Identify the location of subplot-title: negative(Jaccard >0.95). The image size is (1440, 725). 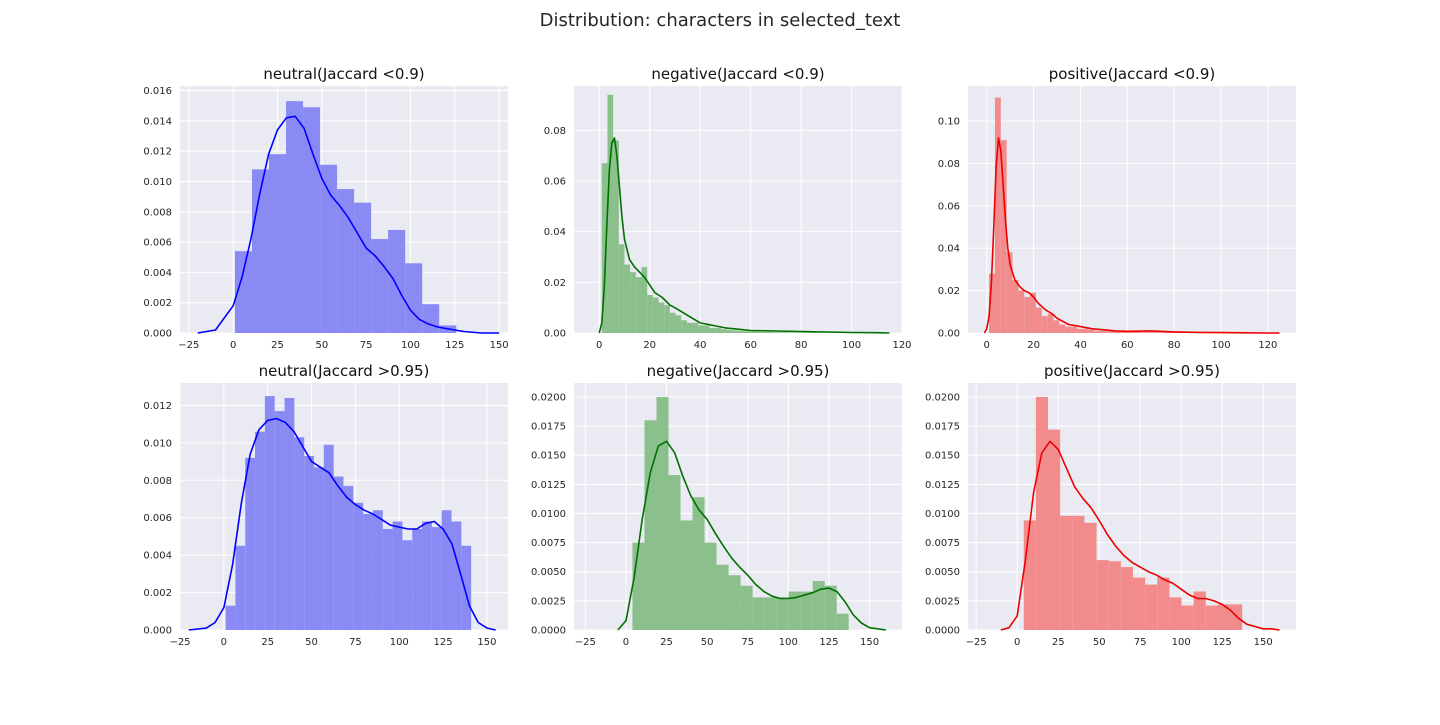
(738, 371).